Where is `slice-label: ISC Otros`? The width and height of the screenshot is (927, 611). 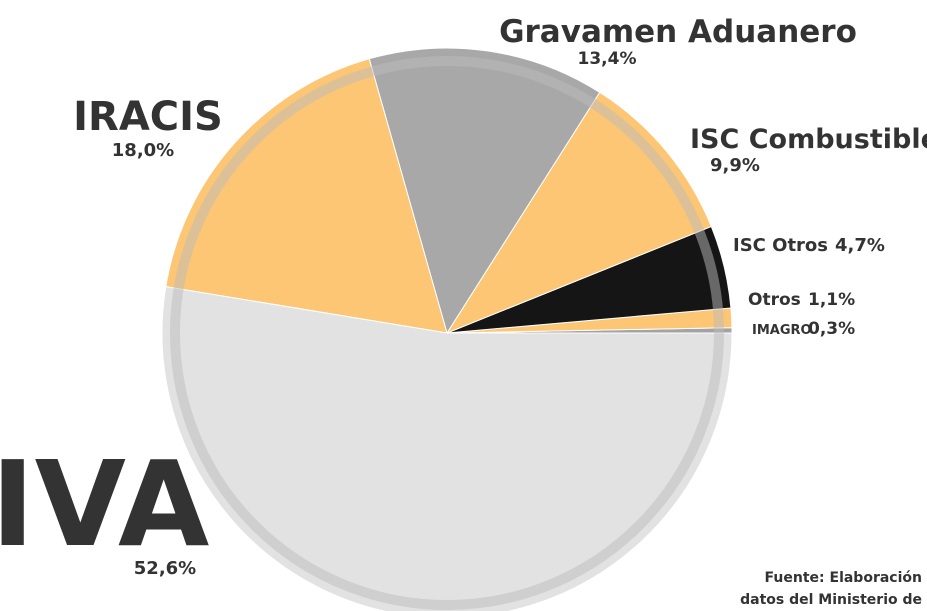 slice-label: ISC Otros is located at coordinates (780, 245).